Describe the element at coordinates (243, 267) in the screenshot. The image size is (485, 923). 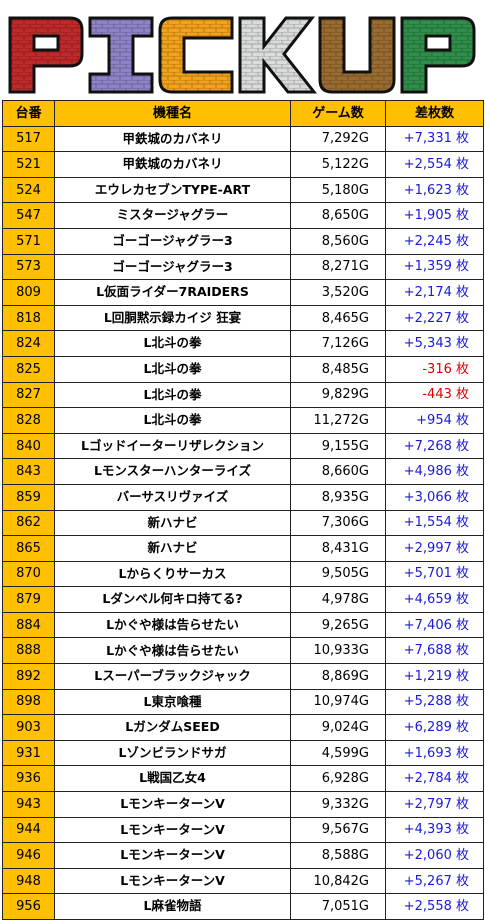
I see `table-row: 573 ゴーゴージャグラー3 8,271G +1,359 枚` at that location.